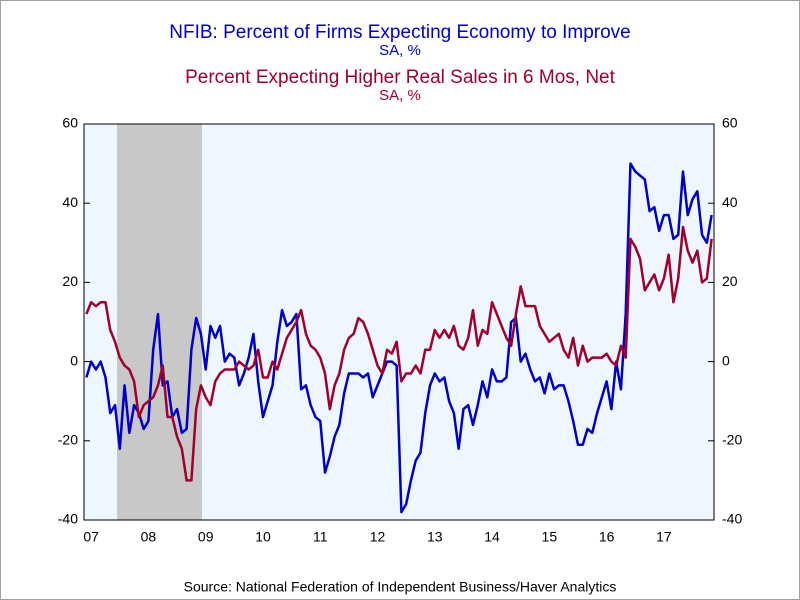  I want to click on x-tick-label: 08, so click(149, 537).